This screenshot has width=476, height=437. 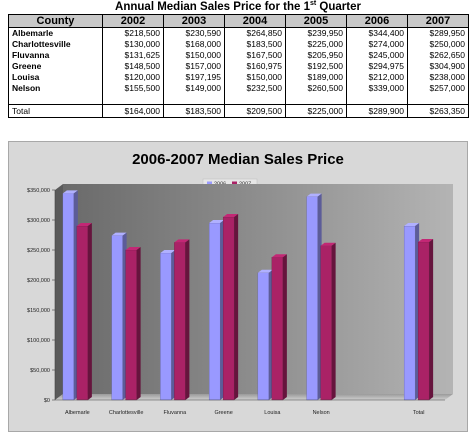 What do you see at coordinates (119, 316) in the screenshot?
I see `bar-2006-charlottesville` at bounding box center [119, 316].